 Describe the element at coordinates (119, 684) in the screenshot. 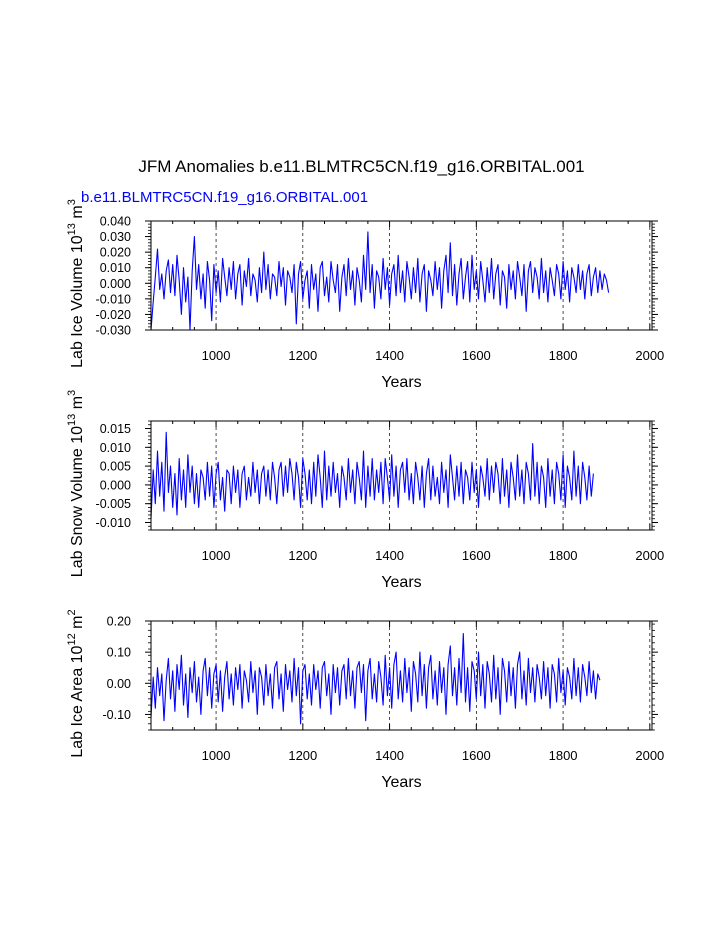

I see `panel-3-ytick-label: 0.00` at that location.